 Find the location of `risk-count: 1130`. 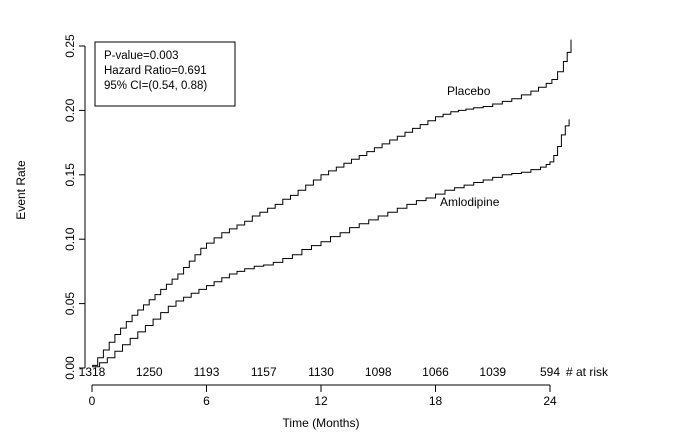

risk-count: 1130 is located at coordinates (321, 372).